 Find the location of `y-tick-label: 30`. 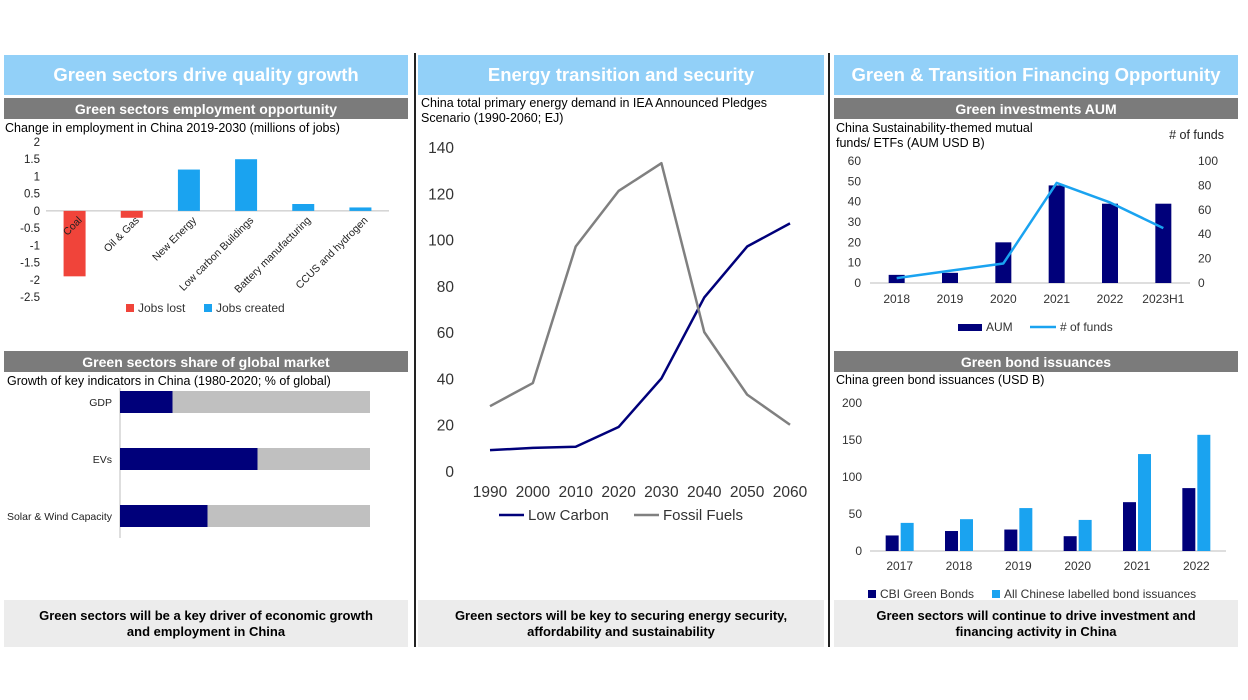

y-tick-label: 30 is located at coordinates (855, 222).